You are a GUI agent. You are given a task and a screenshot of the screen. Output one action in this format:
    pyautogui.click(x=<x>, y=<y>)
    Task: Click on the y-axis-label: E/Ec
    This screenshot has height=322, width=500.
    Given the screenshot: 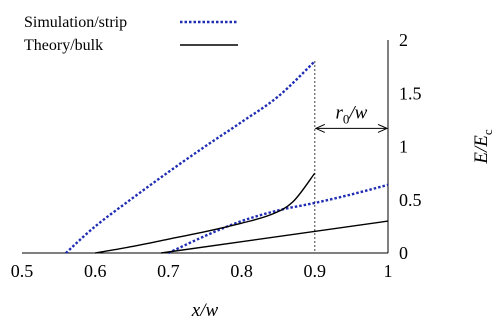 What is the action you would take?
    pyautogui.click(x=483, y=147)
    